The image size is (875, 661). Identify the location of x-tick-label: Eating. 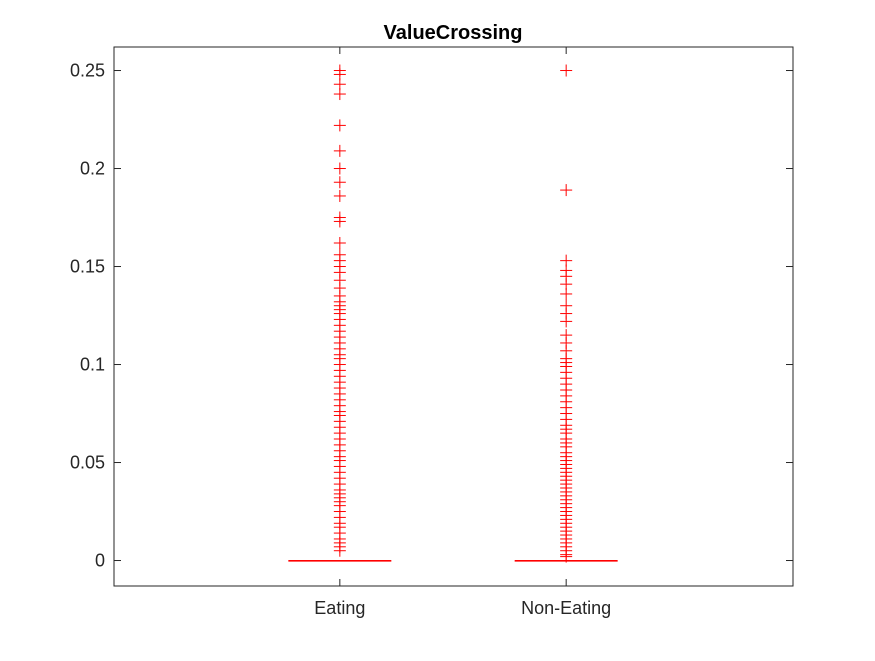
(339, 608).